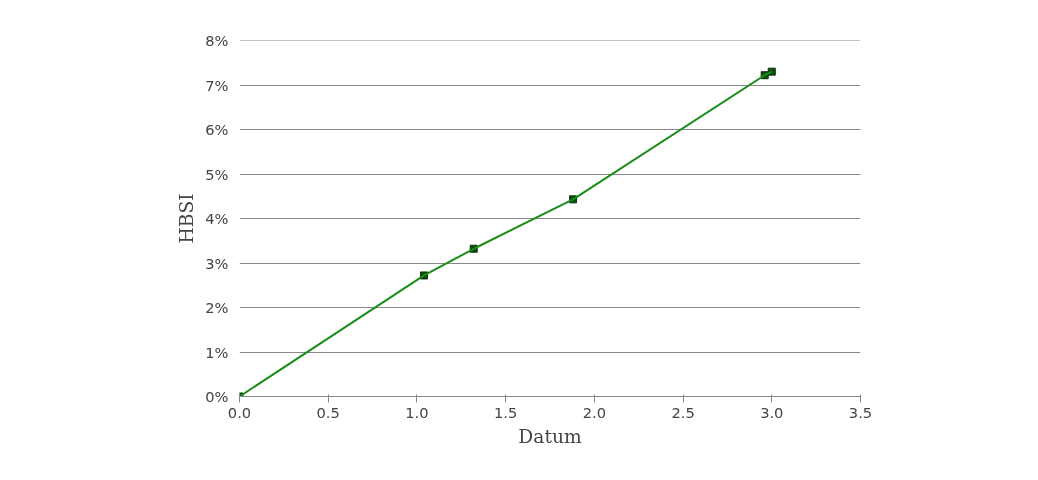 Image resolution: width=1038 pixels, height=480 pixels. I want to click on y-tick-label: 8%, so click(217, 40).